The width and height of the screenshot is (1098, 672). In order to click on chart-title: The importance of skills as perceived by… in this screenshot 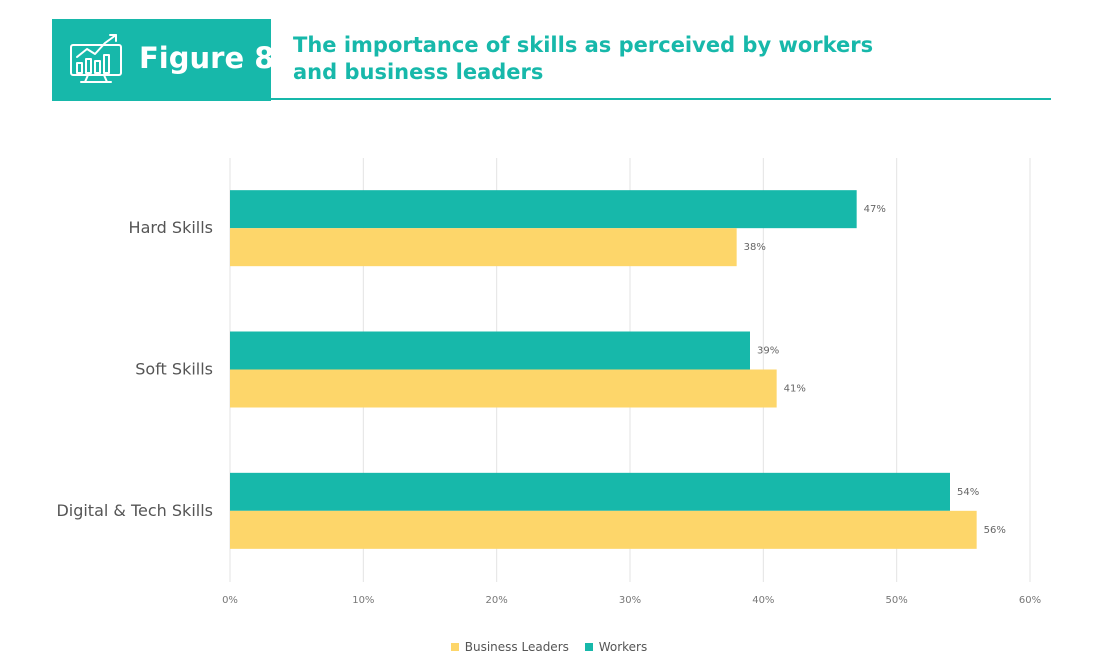, I will do `click(603, 59)`.